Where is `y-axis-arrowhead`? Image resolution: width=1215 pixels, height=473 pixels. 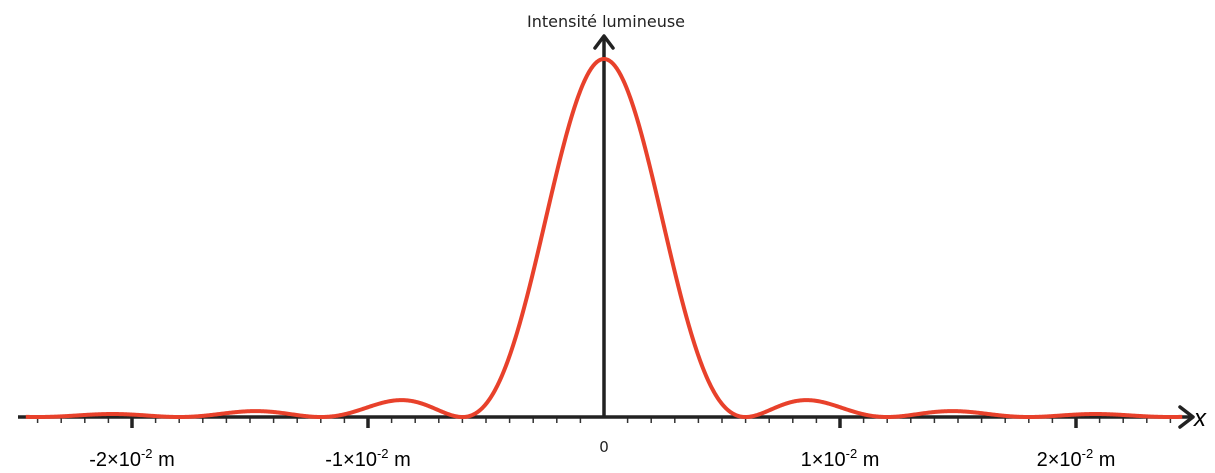
y-axis-arrowhead is located at coordinates (604, 42).